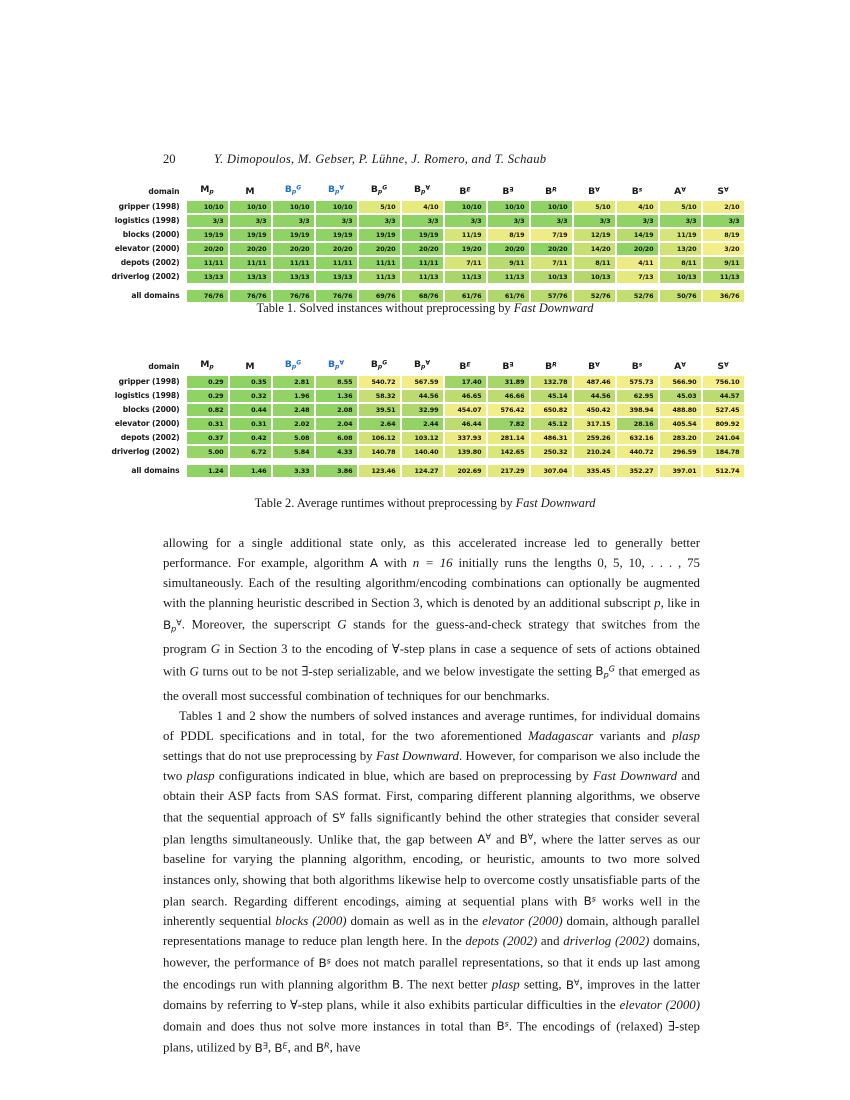  What do you see at coordinates (422, 423) in the screenshot?
I see `data-cell: 2.44` at bounding box center [422, 423].